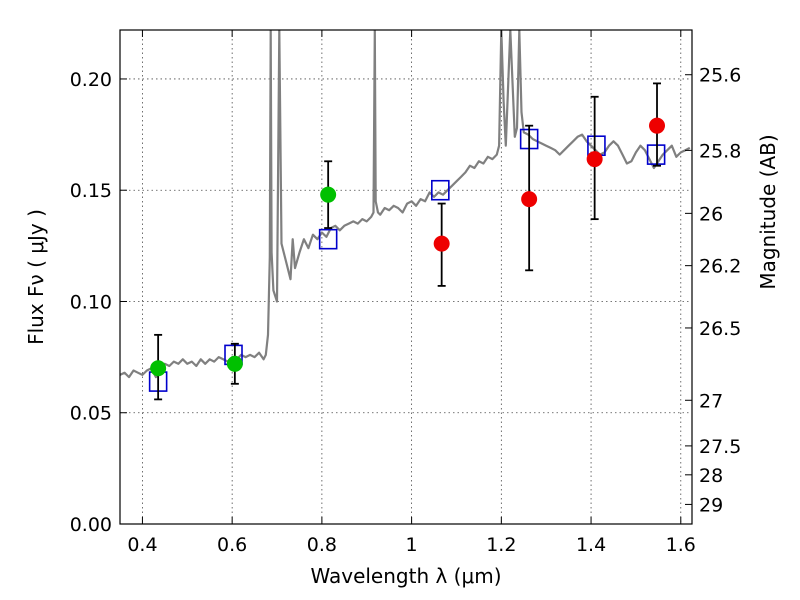 The image size is (800, 600). Describe the element at coordinates (681, 545) in the screenshot. I see `x-tick-label: 1.6` at that location.